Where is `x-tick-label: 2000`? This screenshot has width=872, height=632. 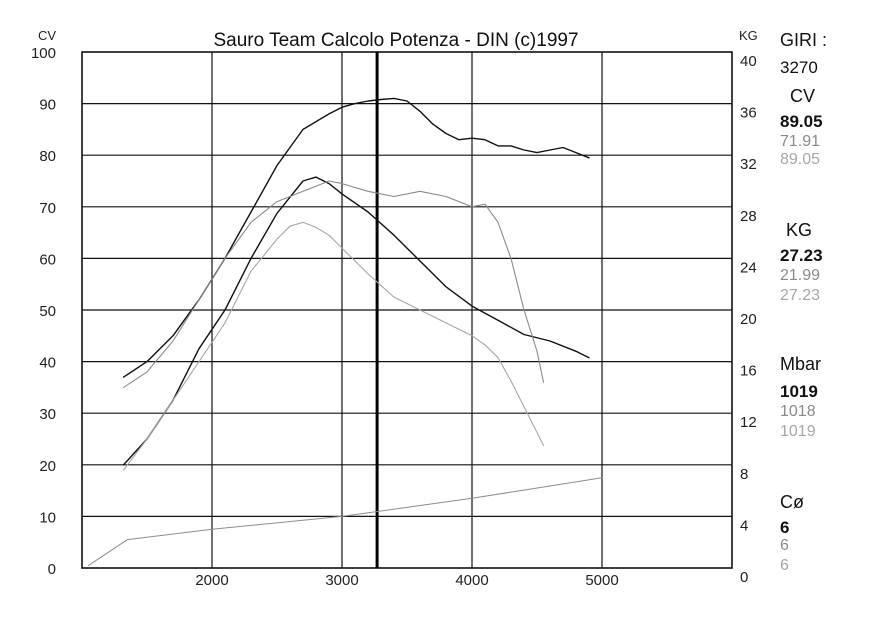 x-tick-label: 2000 is located at coordinates (211, 580).